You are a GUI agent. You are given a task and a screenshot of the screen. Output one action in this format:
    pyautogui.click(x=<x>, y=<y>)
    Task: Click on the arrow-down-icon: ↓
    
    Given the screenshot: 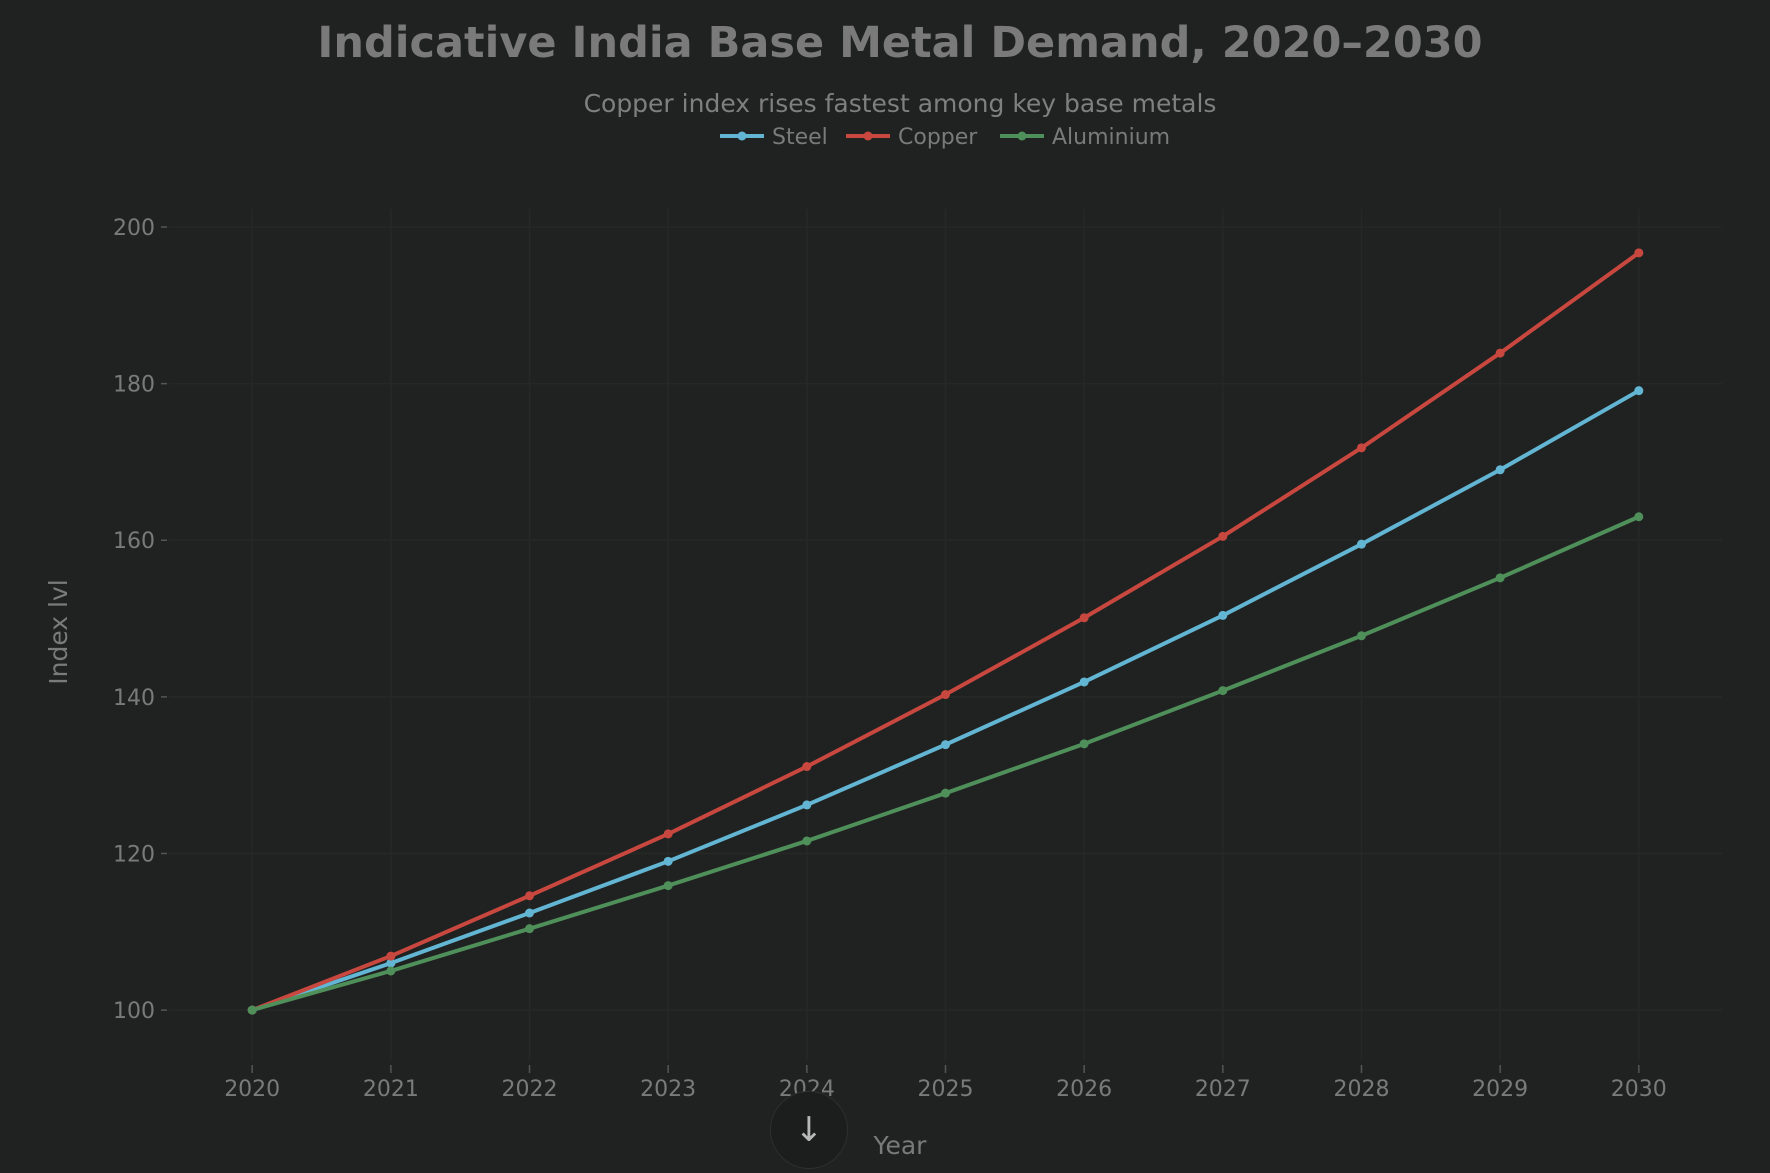 What is the action you would take?
    pyautogui.click(x=809, y=1130)
    